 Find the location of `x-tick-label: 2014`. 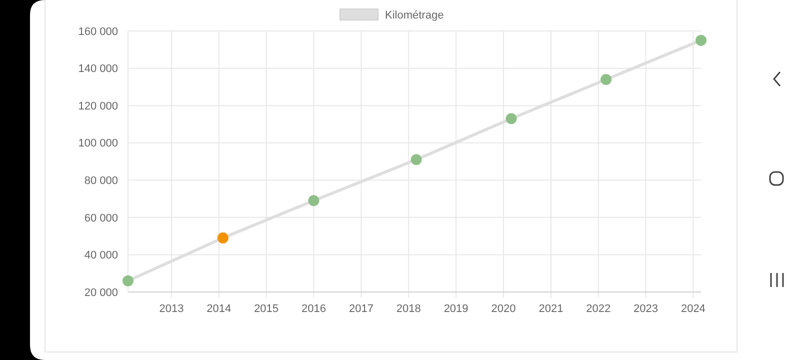

x-tick-label: 2014 is located at coordinates (219, 309).